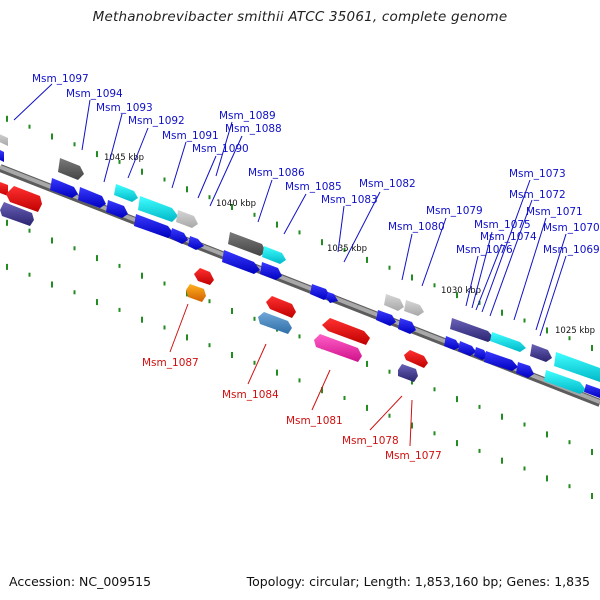 The image size is (600, 600). I want to click on reverse-leaders, so click(291, 375).